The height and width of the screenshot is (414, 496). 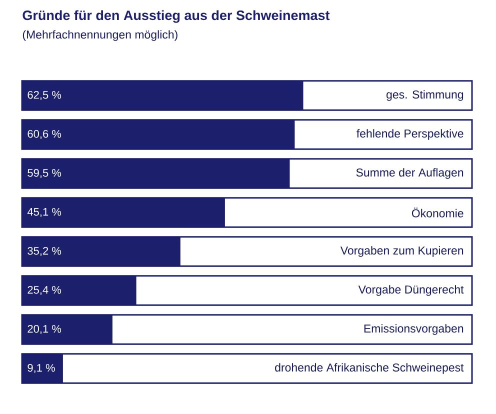 I want to click on chart-subtitle: (Mehrfachnennungen möglich), so click(x=100, y=35).